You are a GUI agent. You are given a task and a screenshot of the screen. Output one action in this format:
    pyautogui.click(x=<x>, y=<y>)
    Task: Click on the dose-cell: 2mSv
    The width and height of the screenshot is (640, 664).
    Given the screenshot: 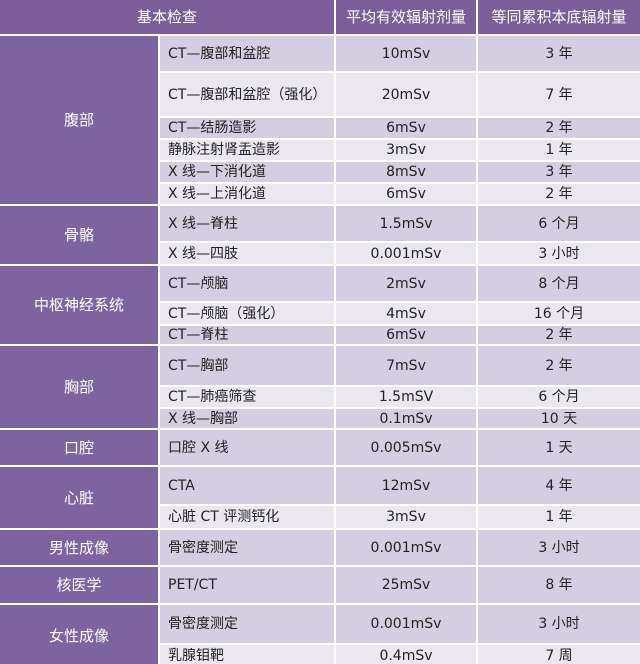 What is the action you would take?
    pyautogui.click(x=407, y=284)
    